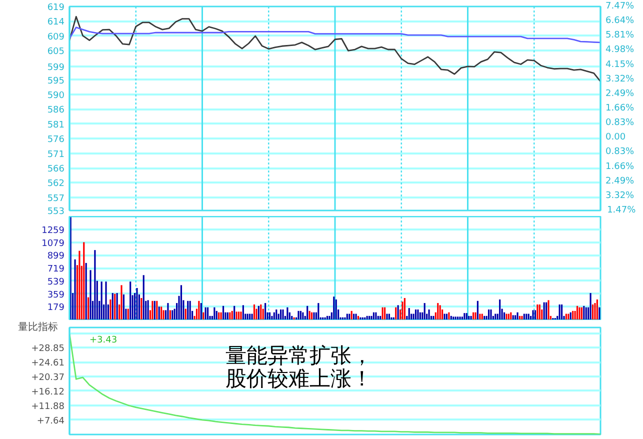  I want to click on y-tick-label: 576, so click(56, 140).